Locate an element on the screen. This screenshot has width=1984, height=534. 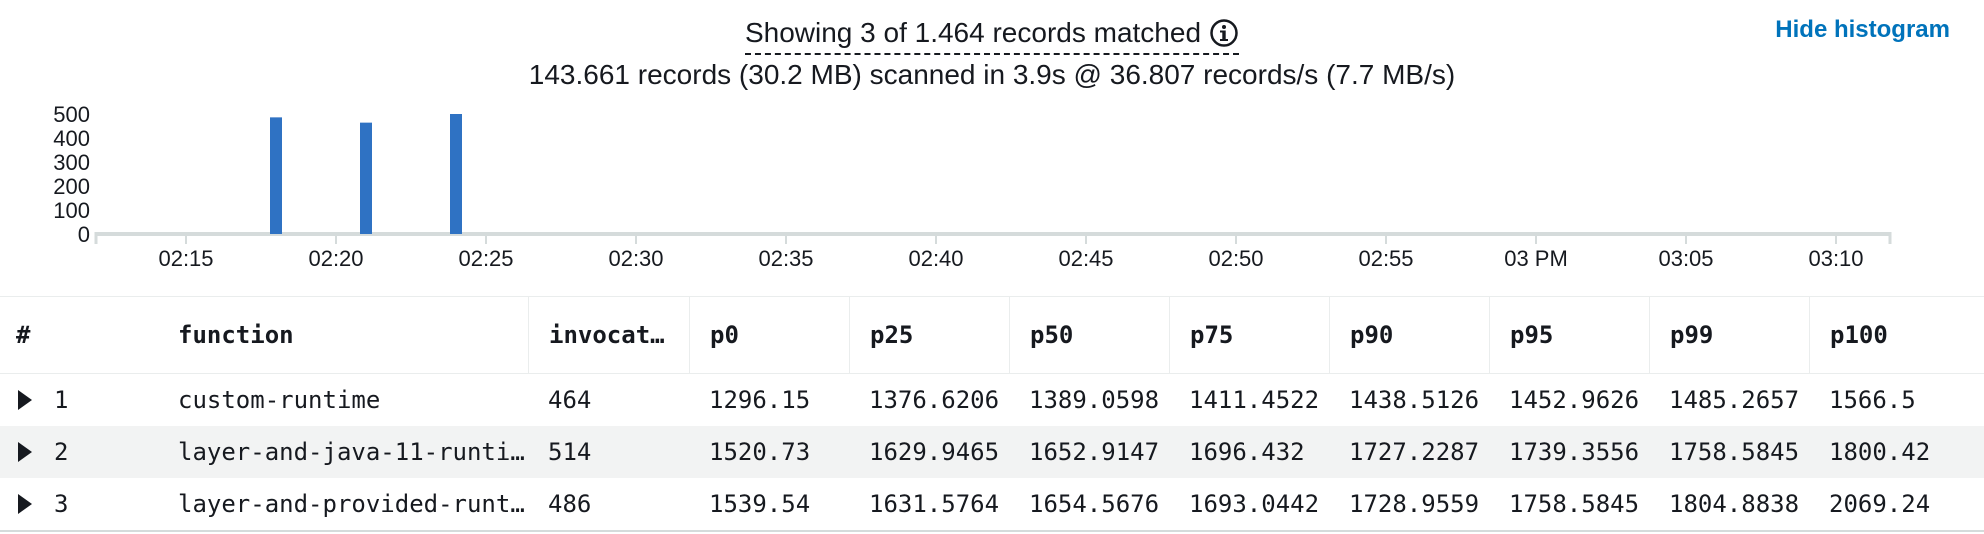
p90-cell: 1438.5126 is located at coordinates (1414, 400).